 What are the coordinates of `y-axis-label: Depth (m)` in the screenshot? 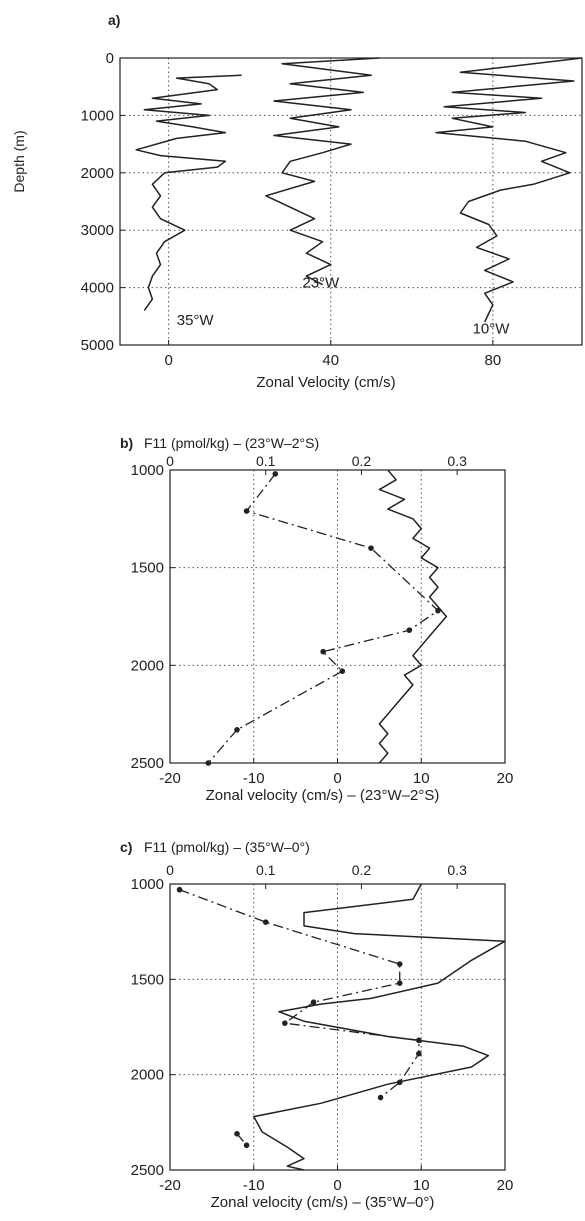 It's located at (19, 161).